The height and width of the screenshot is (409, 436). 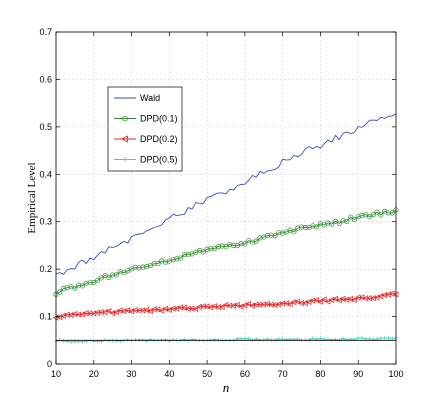 I want to click on x-tick-label: 20, so click(x=94, y=374).